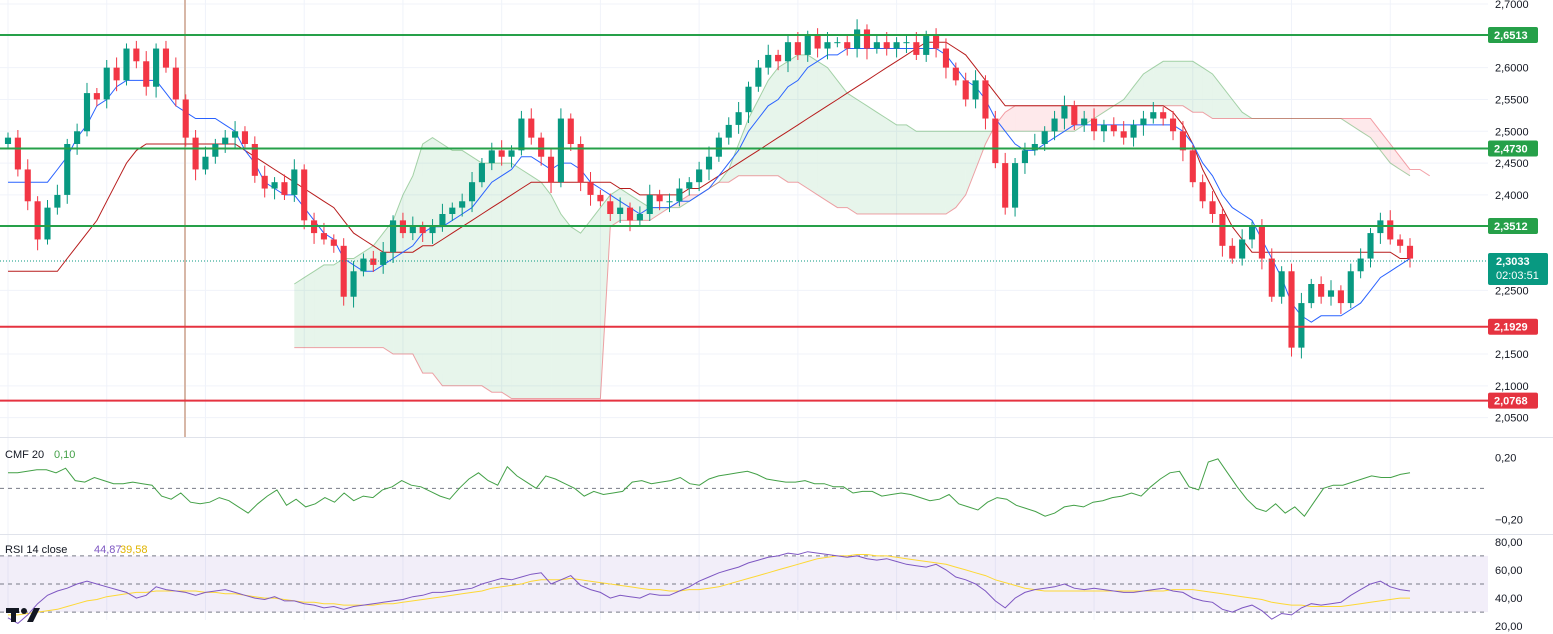 Image resolution: width=1553 pixels, height=634 pixels. What do you see at coordinates (36, 550) in the screenshot?
I see `rsi-legend-name: RSI 14 close` at bounding box center [36, 550].